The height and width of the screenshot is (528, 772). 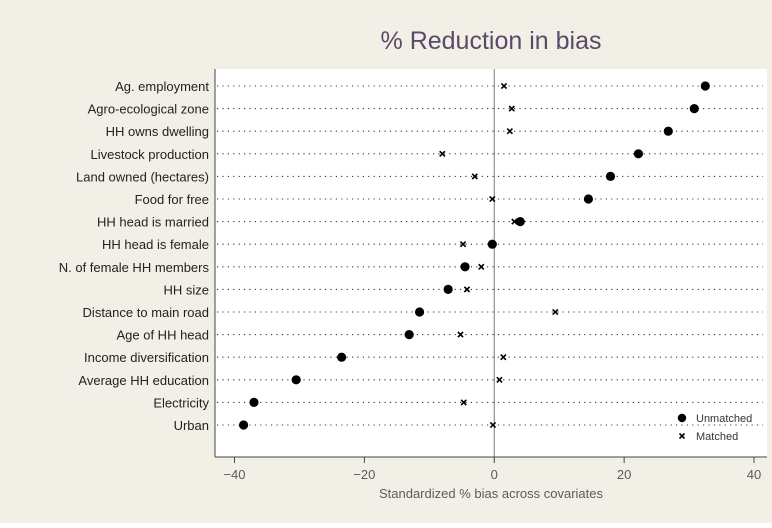 What do you see at coordinates (714, 428) in the screenshot?
I see `legend: Unmatched Matched` at bounding box center [714, 428].